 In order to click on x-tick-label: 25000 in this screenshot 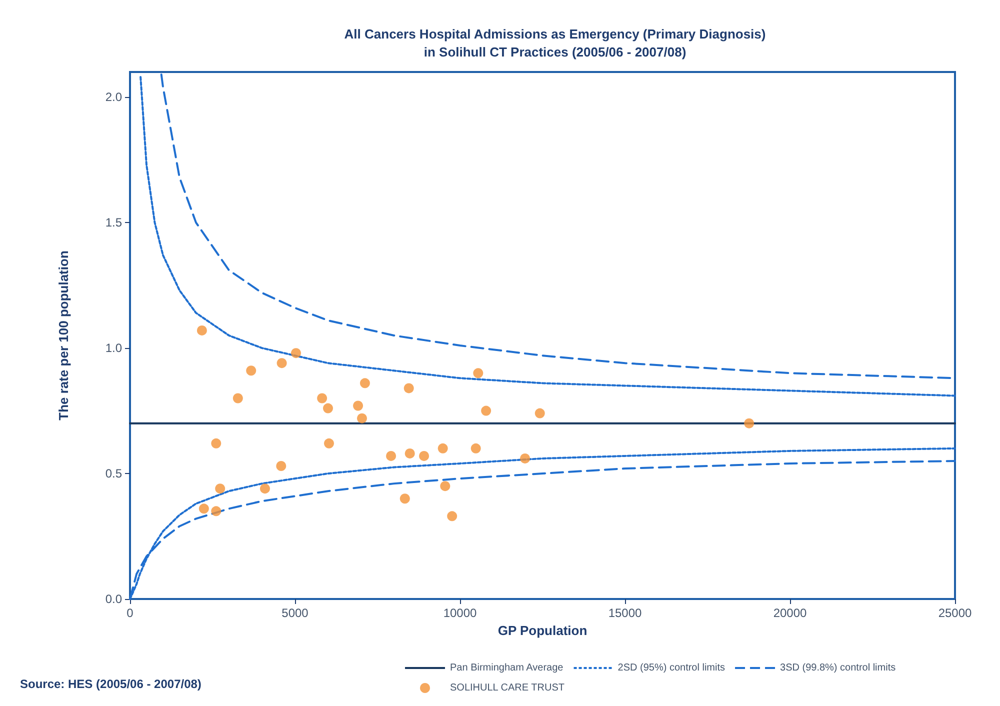, I will do `click(955, 613)`.